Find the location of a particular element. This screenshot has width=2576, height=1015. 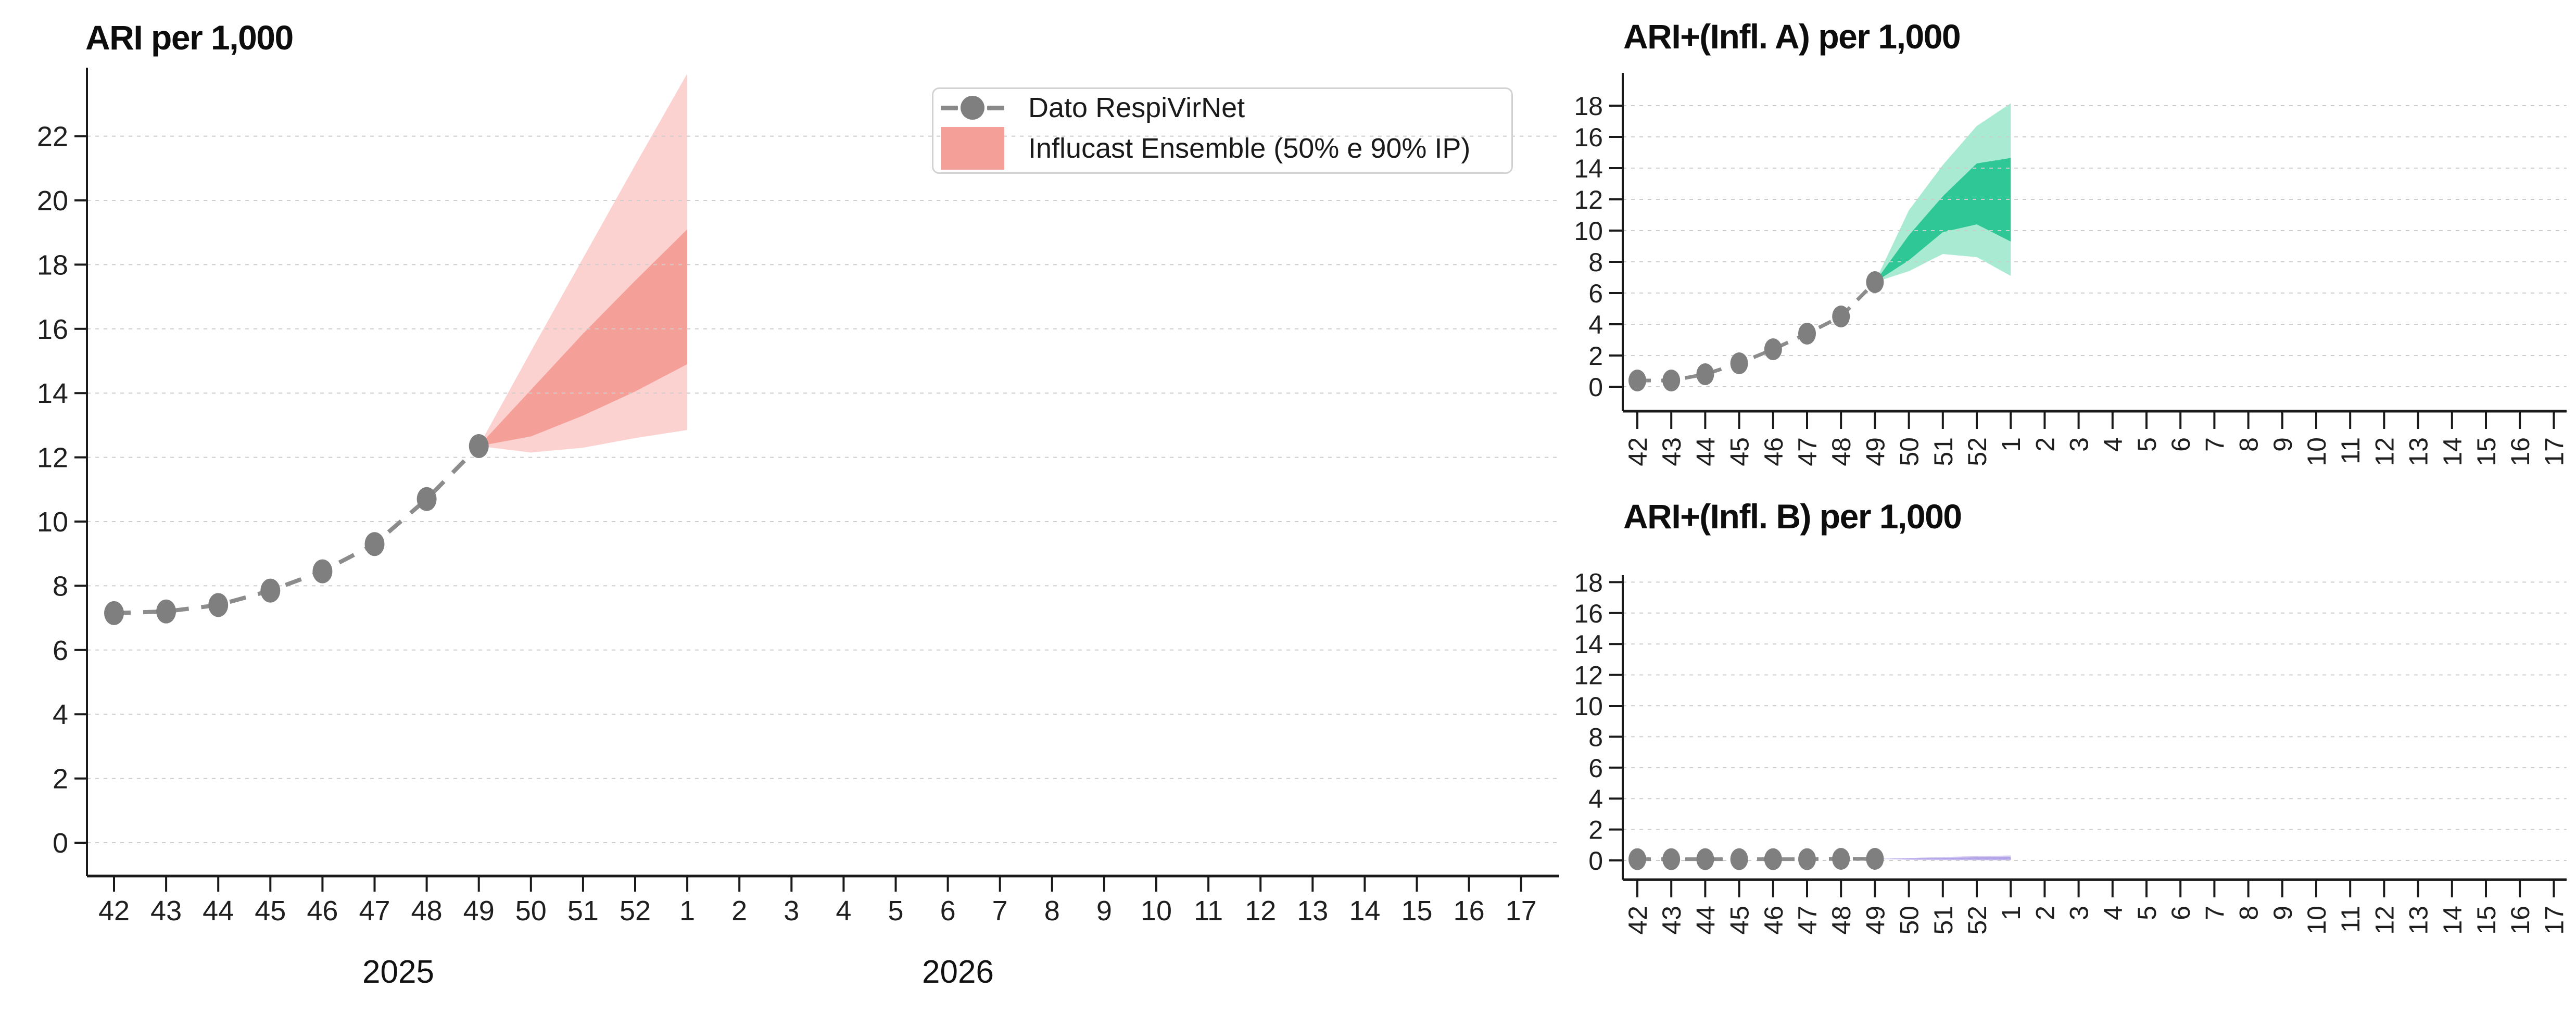

x-tick-label: 48 is located at coordinates (427, 911).